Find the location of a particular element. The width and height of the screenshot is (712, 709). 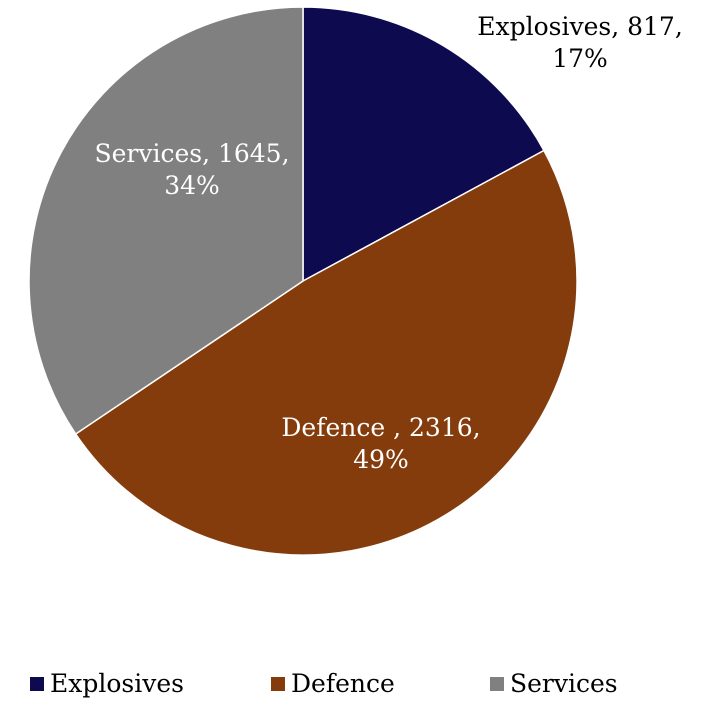

data-label-services: Services, 1645, 34% is located at coordinates (191, 169).